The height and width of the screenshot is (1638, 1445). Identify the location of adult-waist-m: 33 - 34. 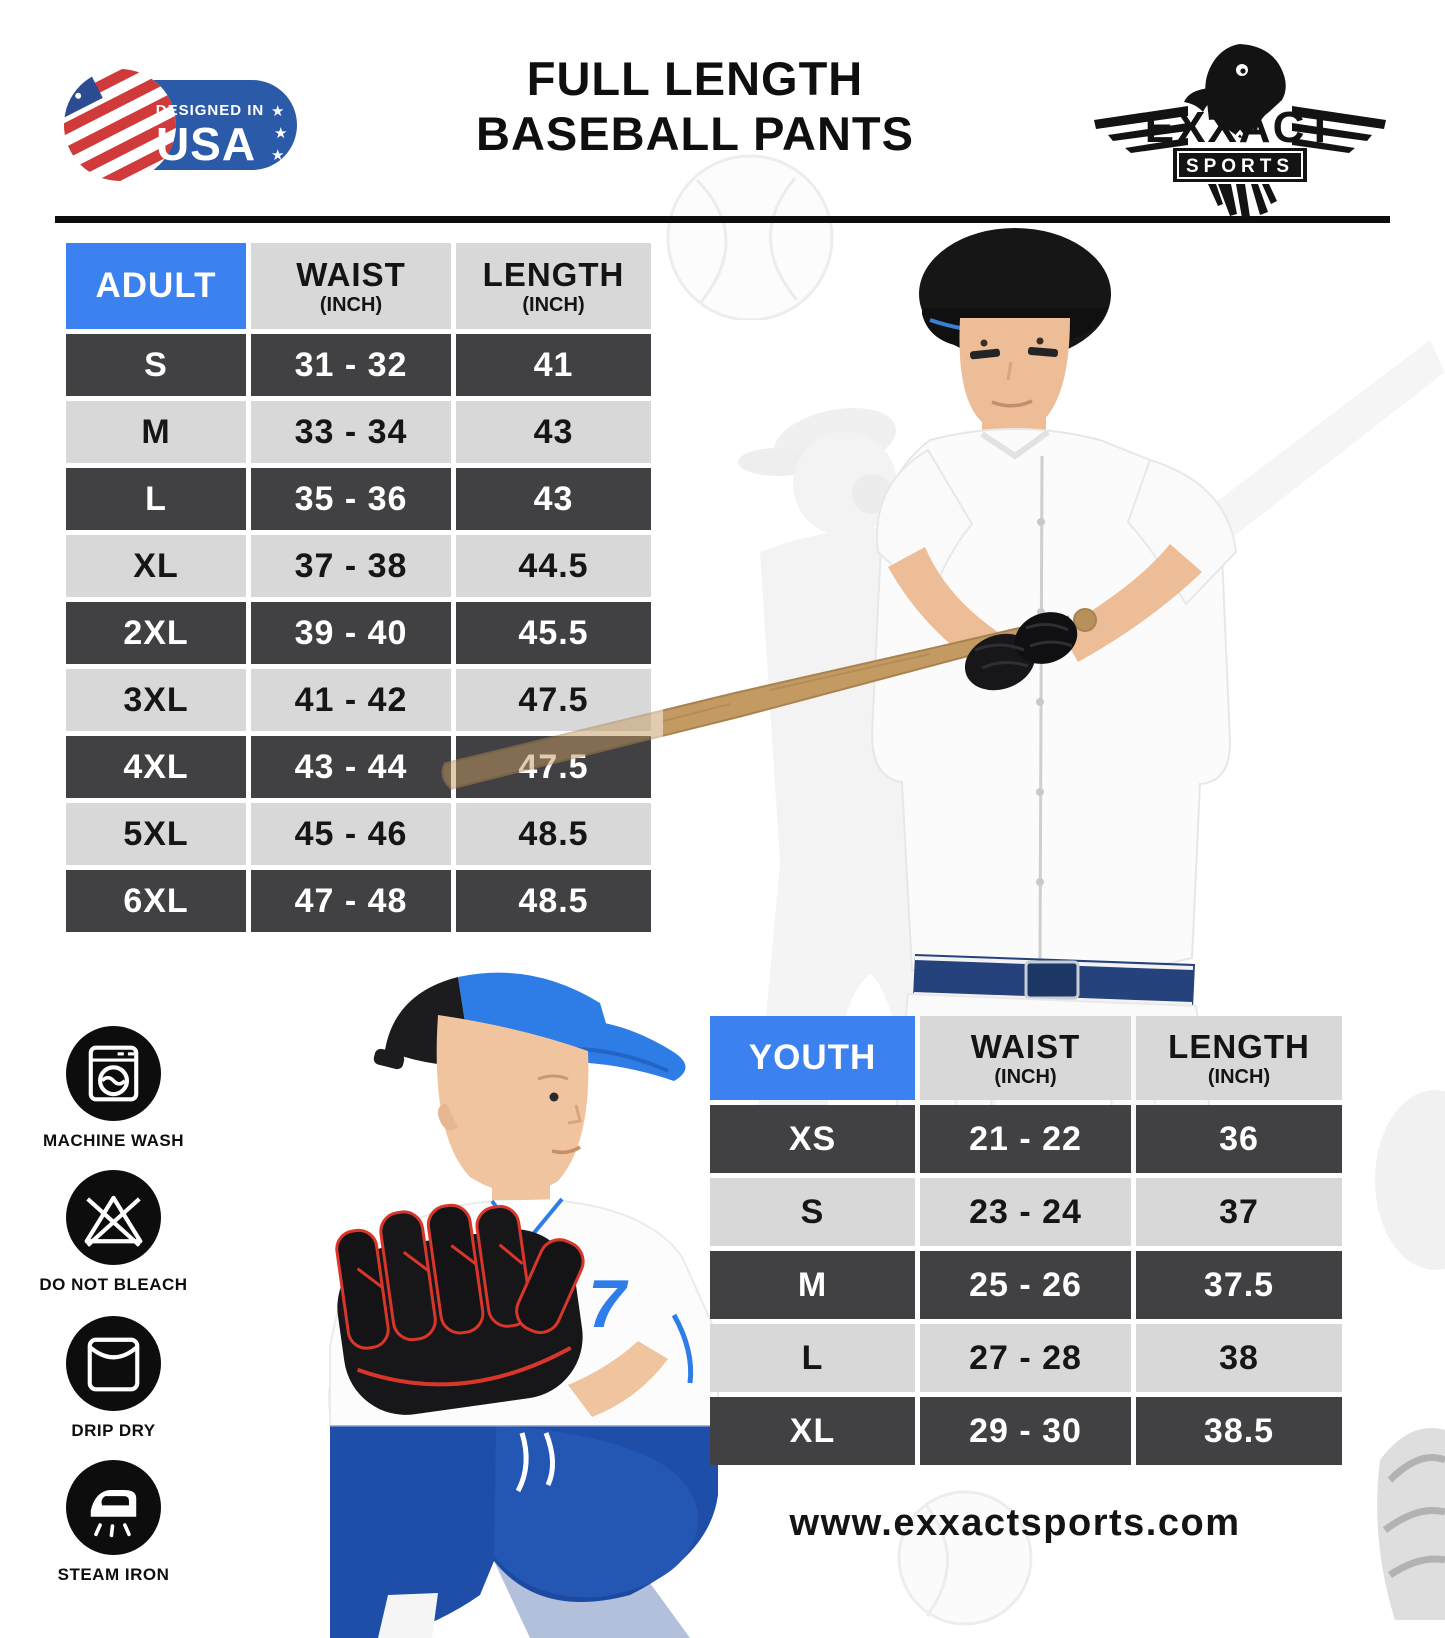
(351, 432).